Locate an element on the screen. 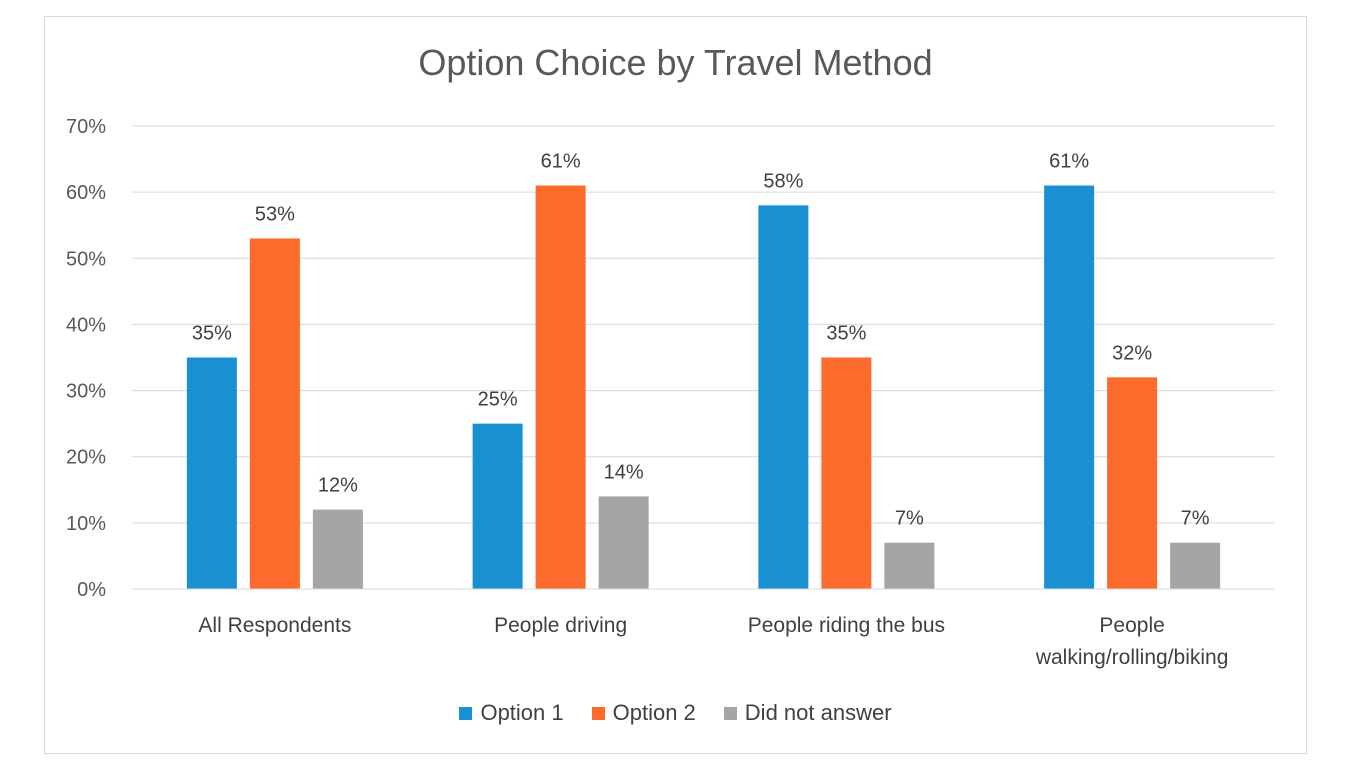 The width and height of the screenshot is (1351, 760). legend: Option 1 Option 2 Did not answer is located at coordinates (675, 713).